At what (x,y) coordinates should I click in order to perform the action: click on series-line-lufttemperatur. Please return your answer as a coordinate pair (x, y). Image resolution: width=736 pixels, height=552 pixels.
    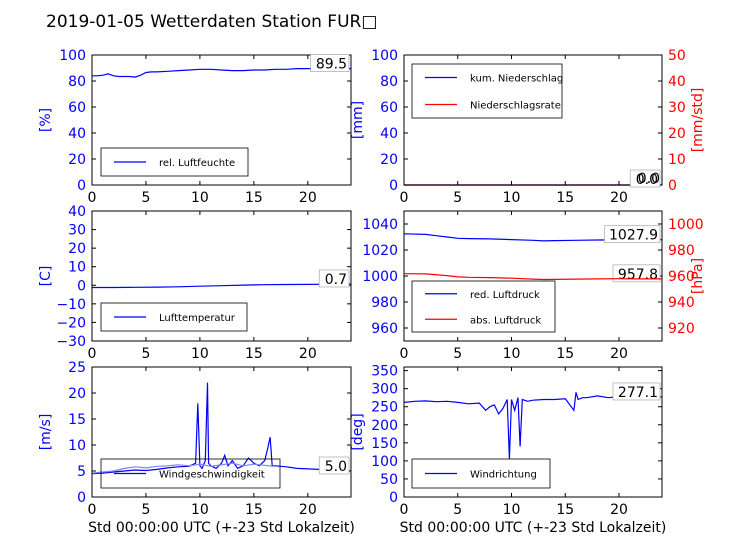
    Looking at the image, I should click on (222, 286).